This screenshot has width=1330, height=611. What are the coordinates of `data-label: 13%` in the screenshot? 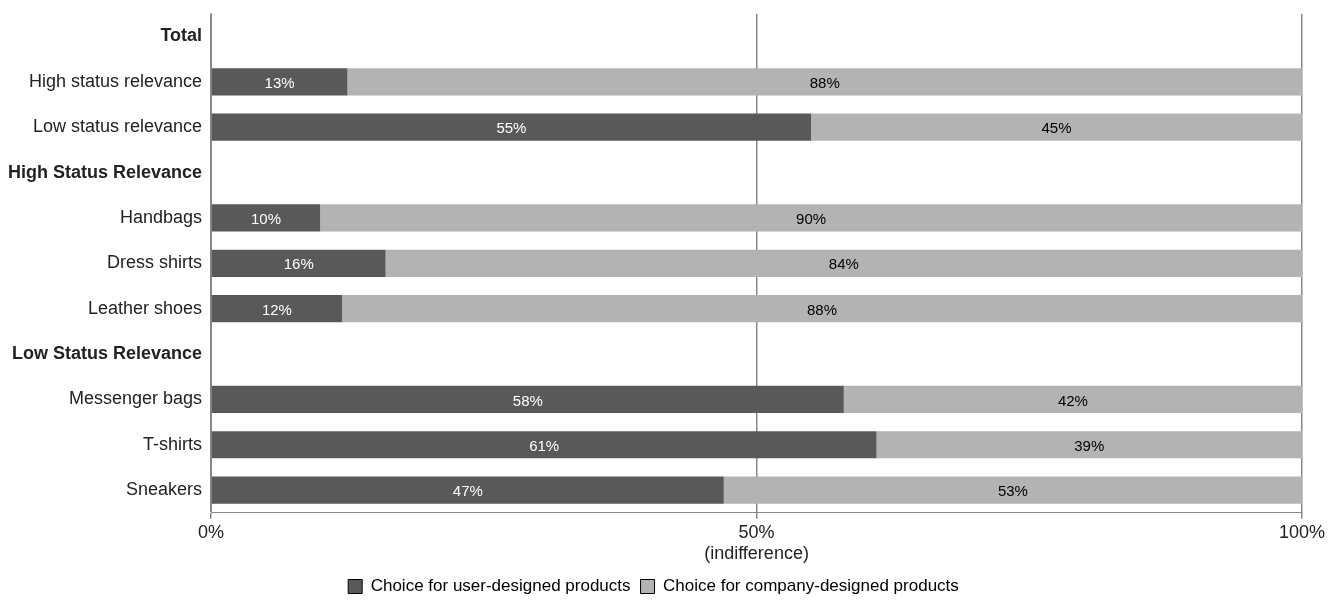 It's located at (279, 82).